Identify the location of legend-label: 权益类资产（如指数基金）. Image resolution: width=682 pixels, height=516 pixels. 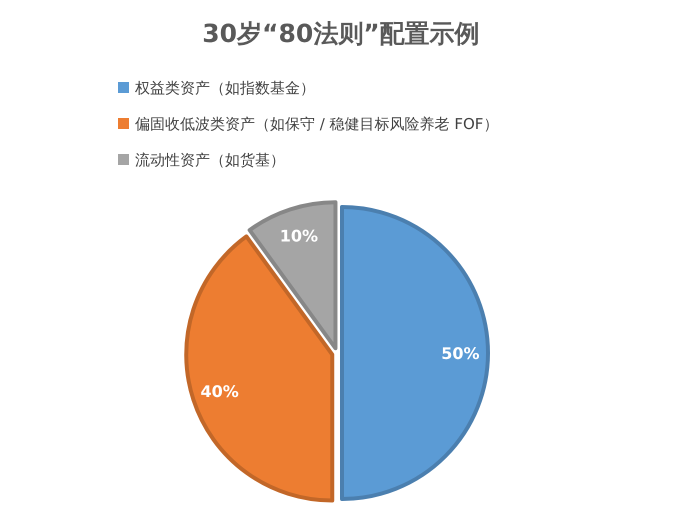
(224, 88).